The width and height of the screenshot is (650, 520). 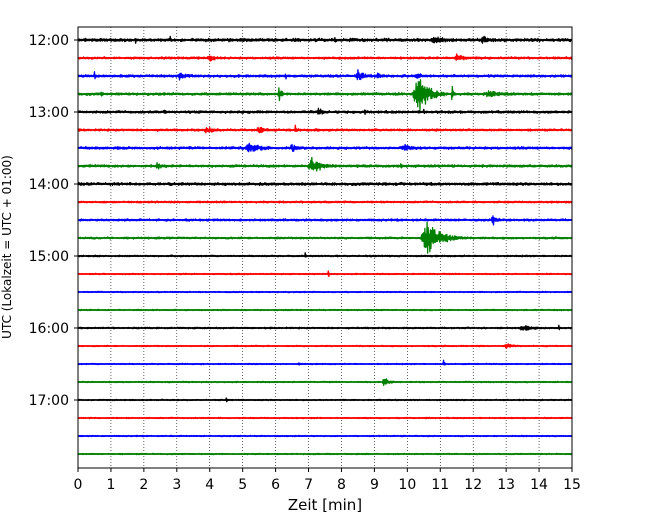 What do you see at coordinates (143, 485) in the screenshot?
I see `x-tick-label: 2` at bounding box center [143, 485].